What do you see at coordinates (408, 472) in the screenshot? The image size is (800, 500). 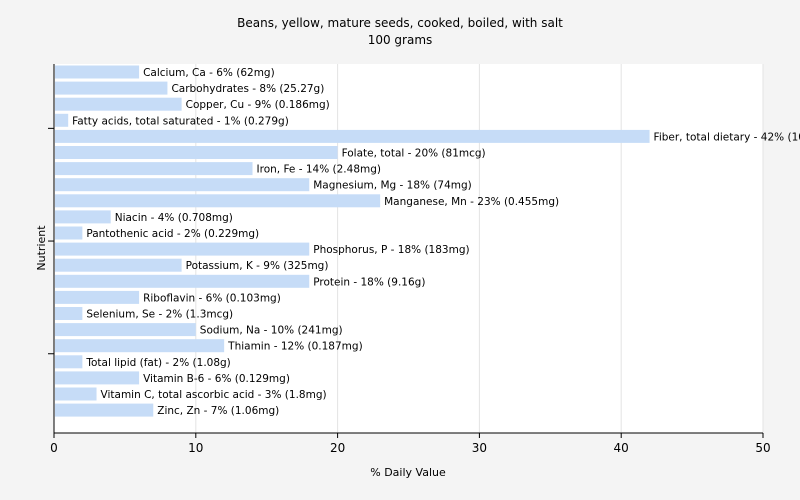 I see `x-axis-label: % Daily Value` at bounding box center [408, 472].